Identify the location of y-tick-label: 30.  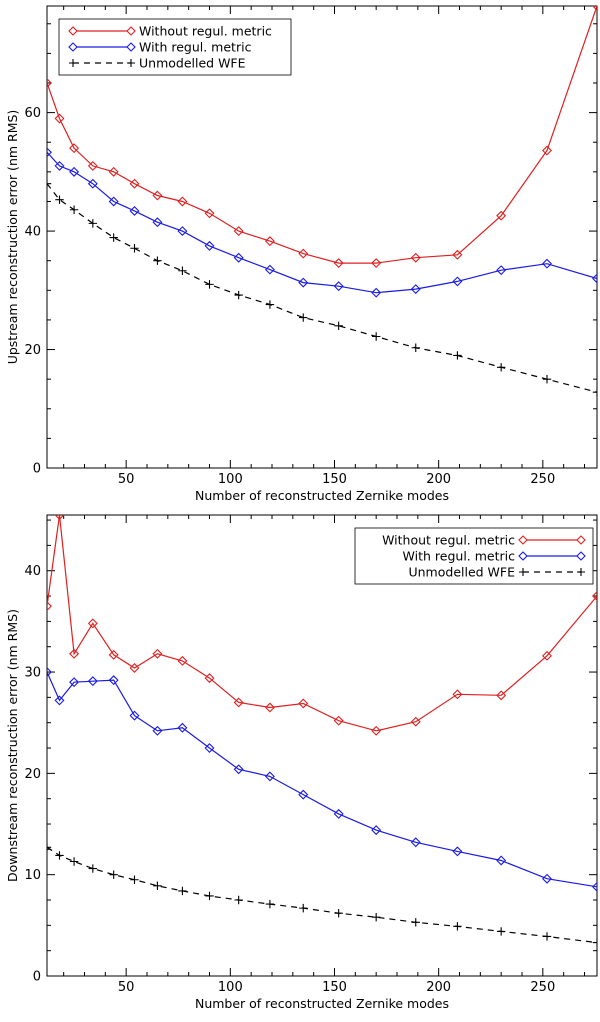
(32, 673).